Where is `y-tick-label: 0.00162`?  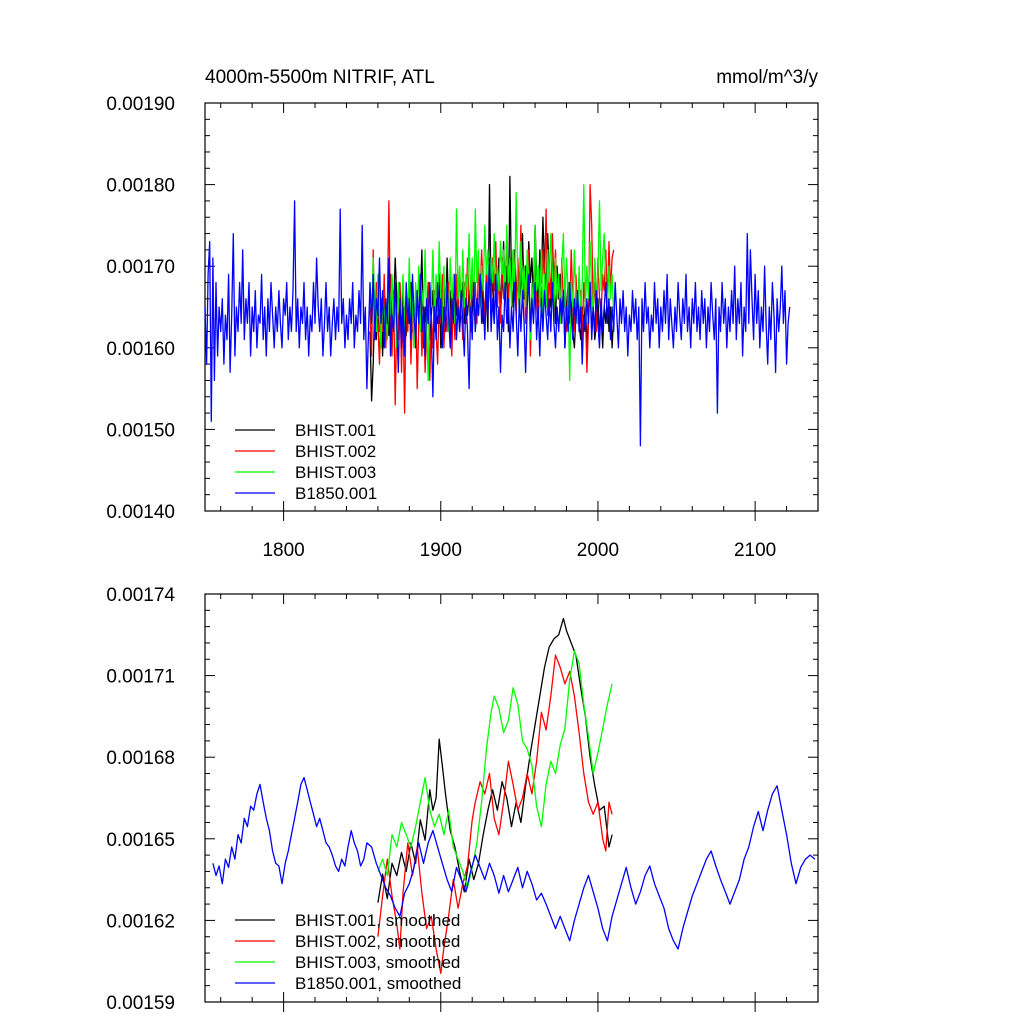
y-tick-label: 0.00162 is located at coordinates (140, 921).